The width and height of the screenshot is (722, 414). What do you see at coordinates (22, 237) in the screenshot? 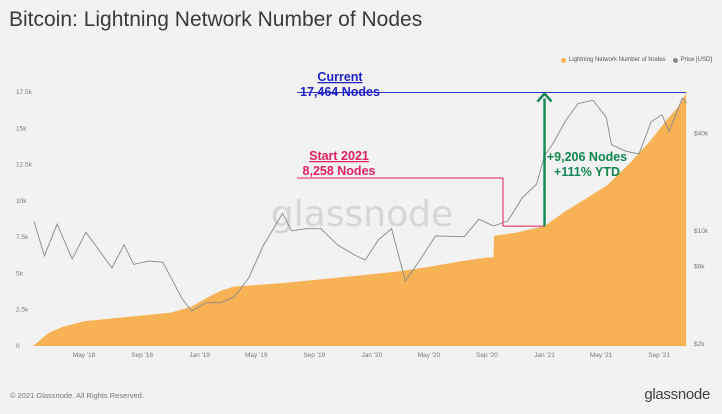
I see `y-left-tick-label: 7.5k` at bounding box center [22, 237].